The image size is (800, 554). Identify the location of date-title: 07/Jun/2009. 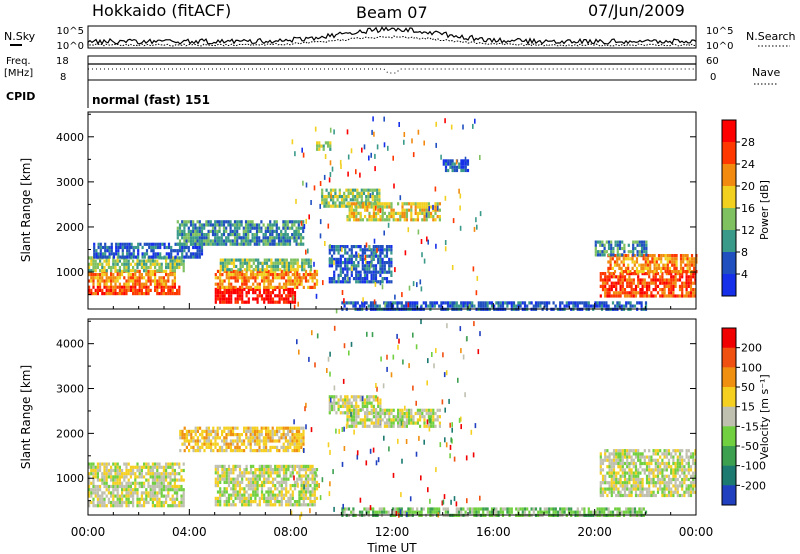
(636, 10).